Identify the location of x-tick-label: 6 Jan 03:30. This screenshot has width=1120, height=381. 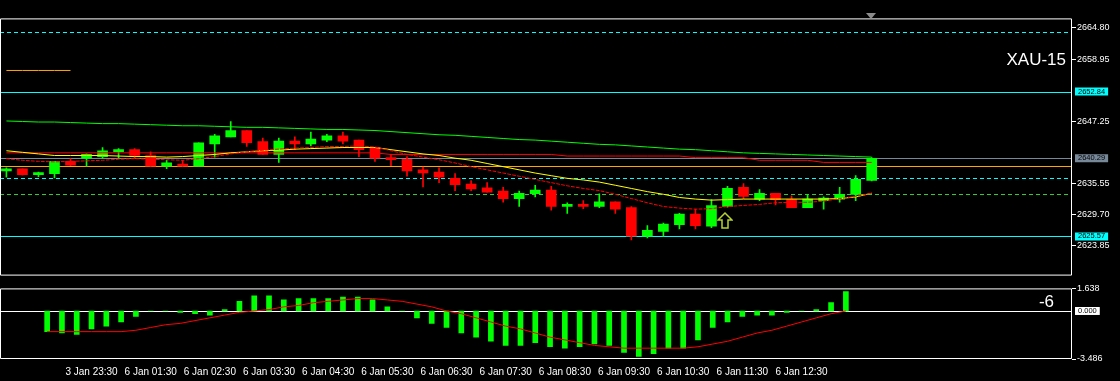
(269, 371).